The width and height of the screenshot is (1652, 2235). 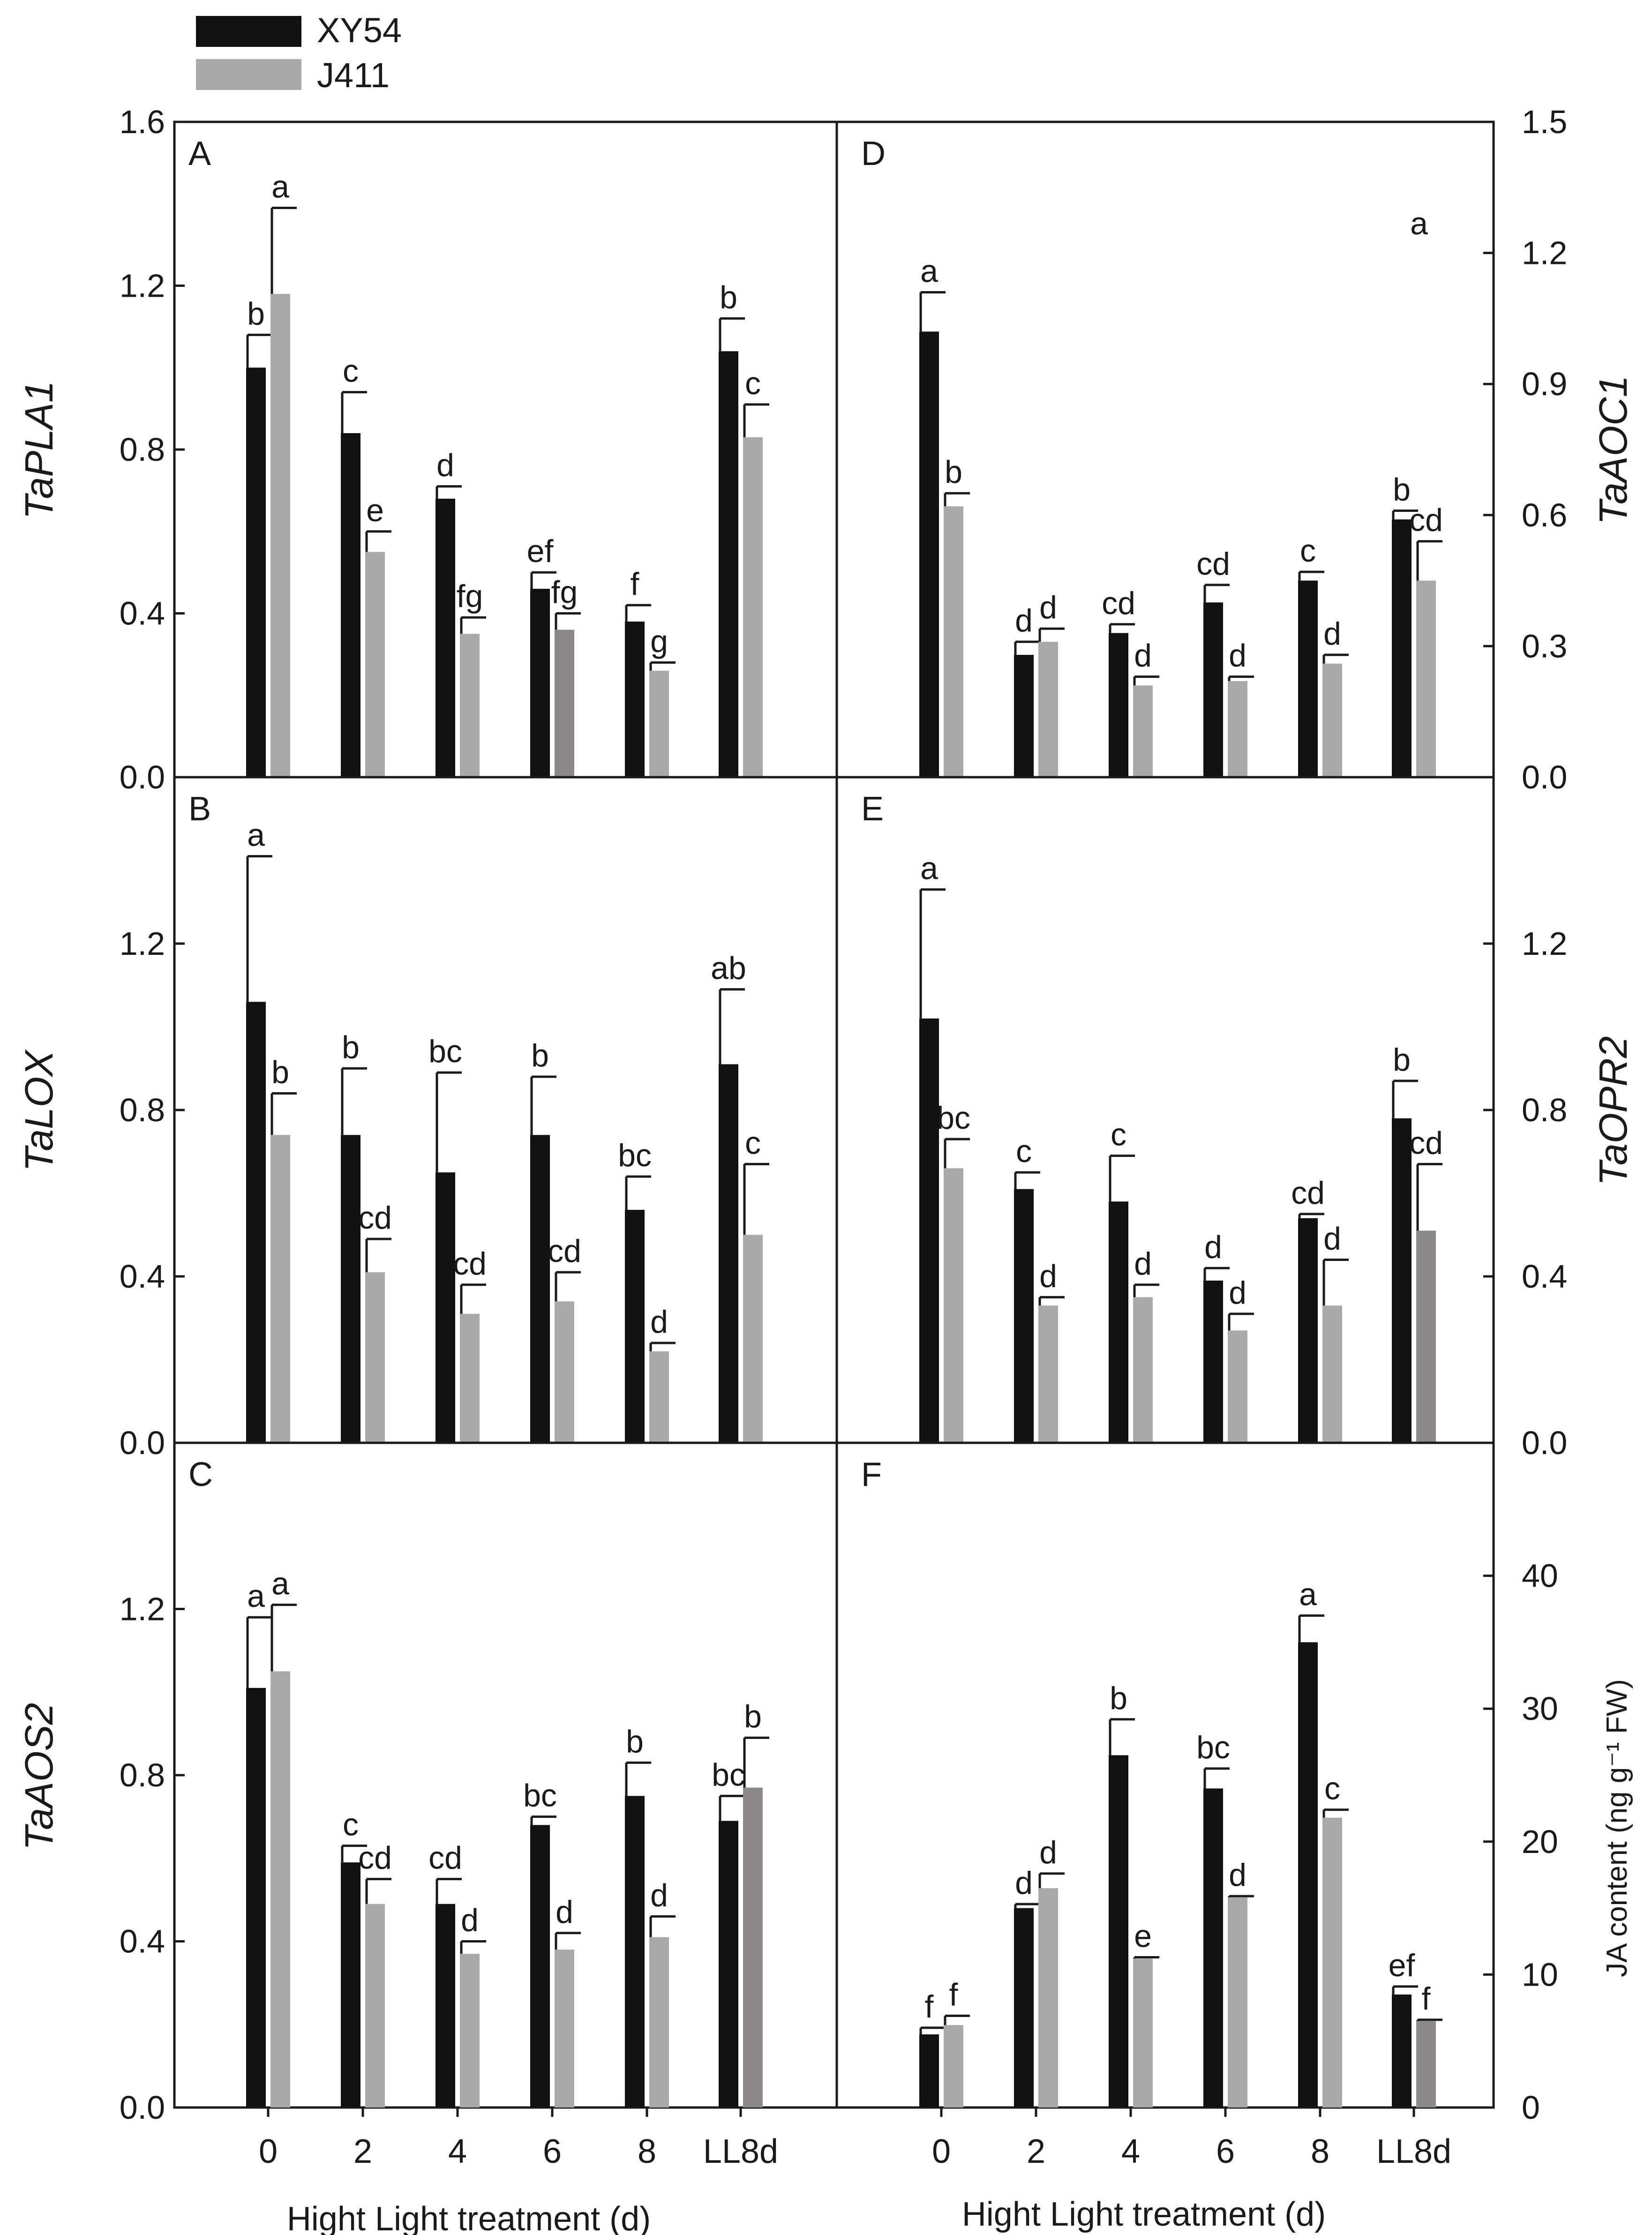 What do you see at coordinates (248, 74) in the screenshot?
I see `legend-swatch-j411` at bounding box center [248, 74].